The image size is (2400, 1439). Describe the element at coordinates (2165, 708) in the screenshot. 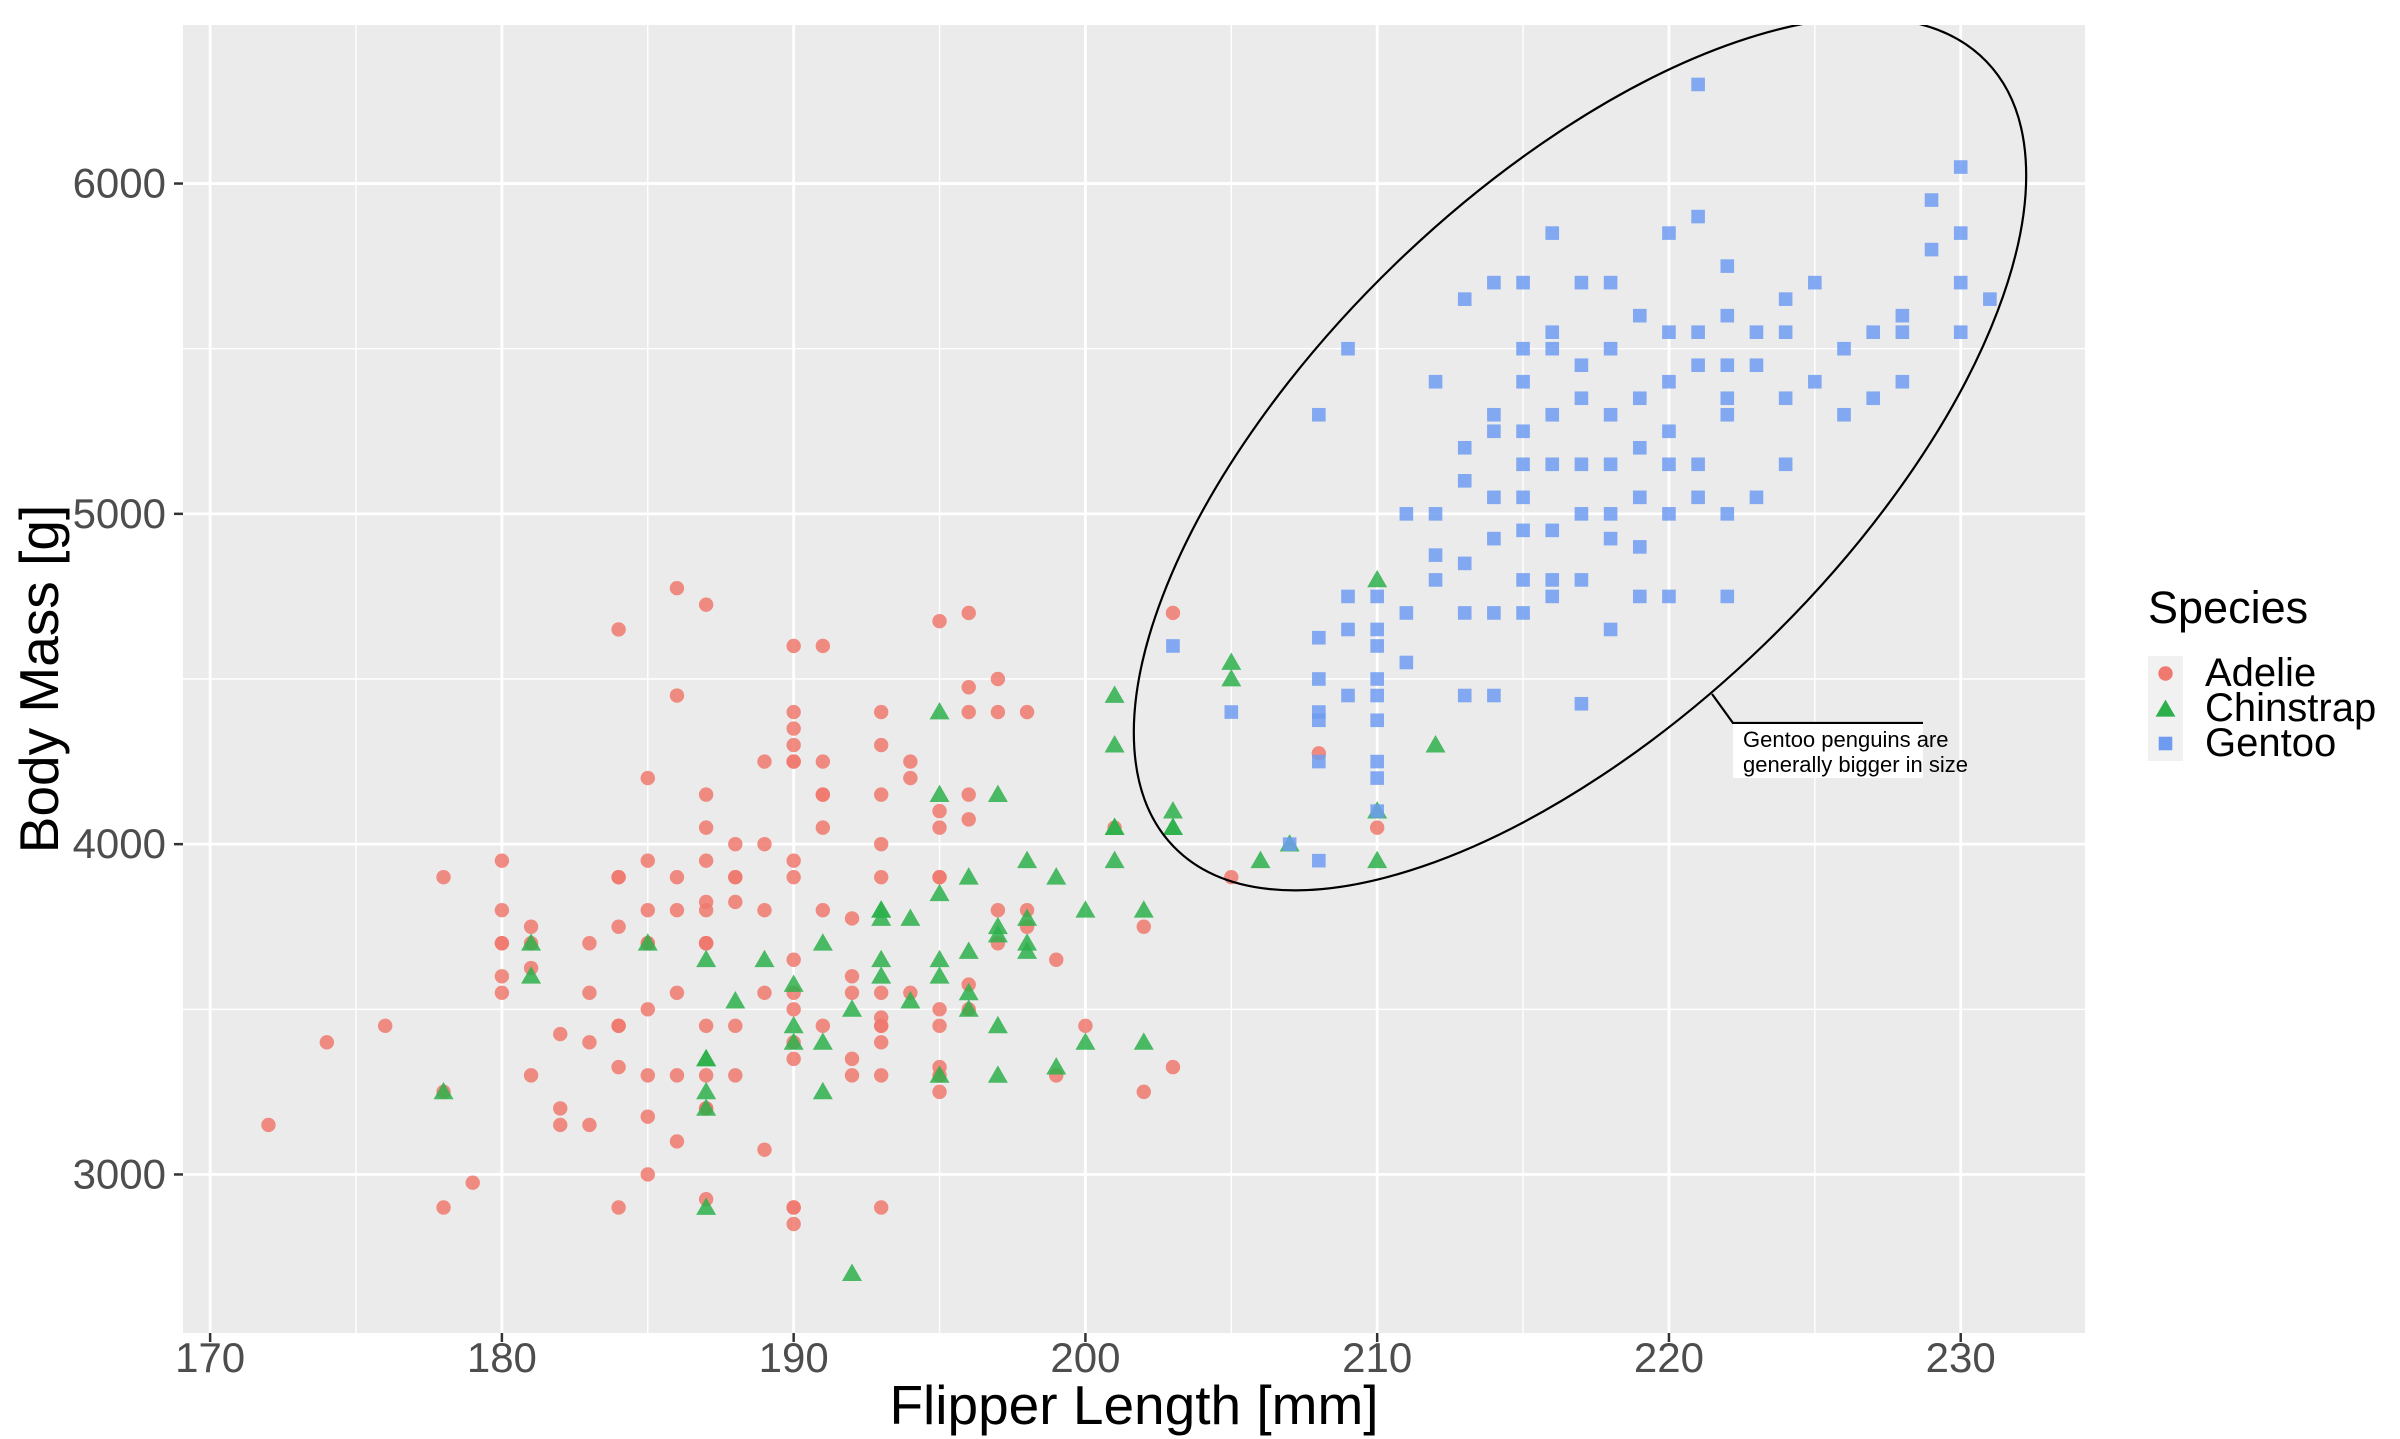

I see `chinstrap-key` at that location.